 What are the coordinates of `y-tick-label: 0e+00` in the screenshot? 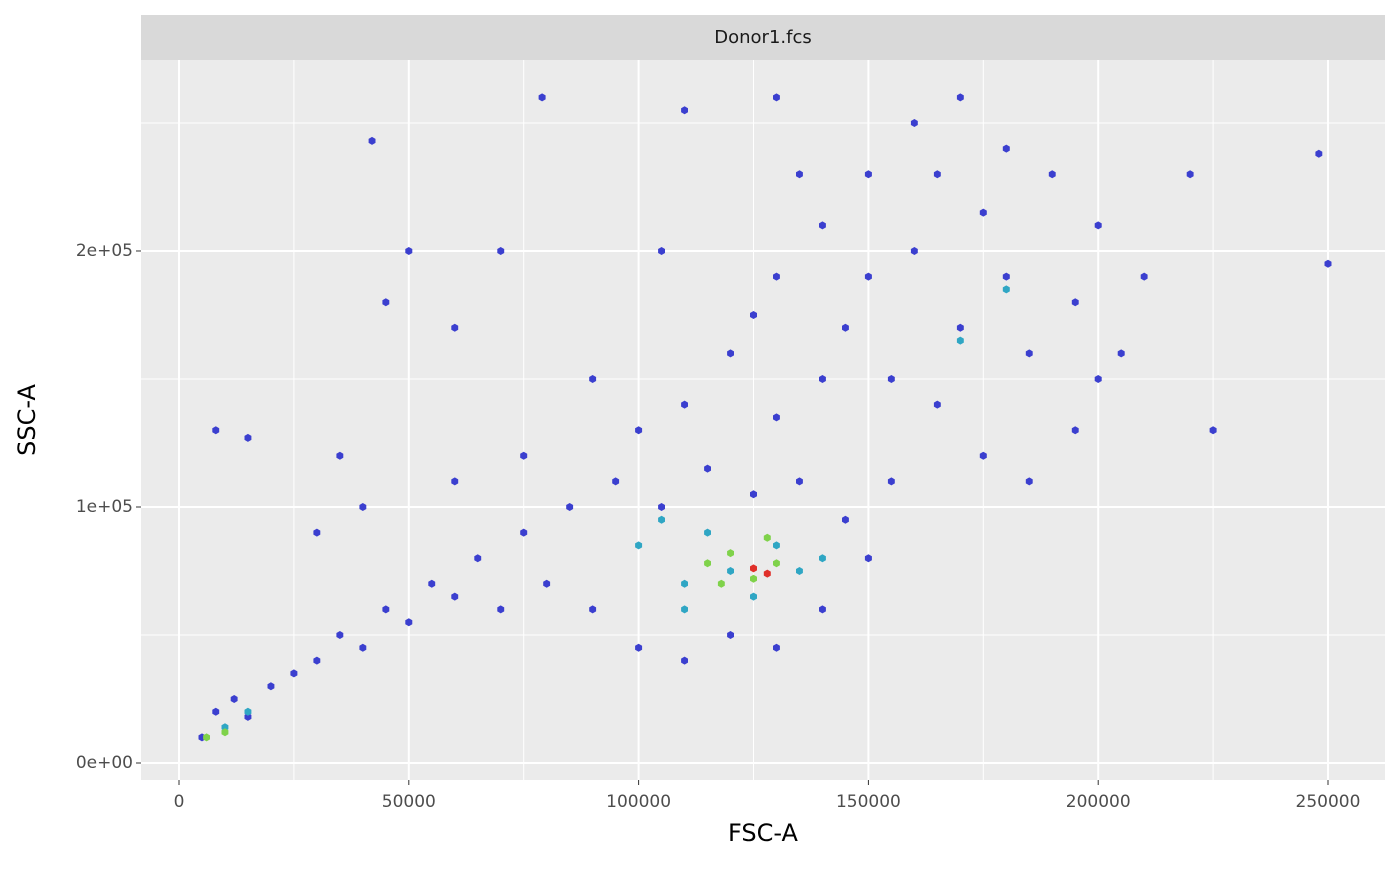 It's located at (104, 763).